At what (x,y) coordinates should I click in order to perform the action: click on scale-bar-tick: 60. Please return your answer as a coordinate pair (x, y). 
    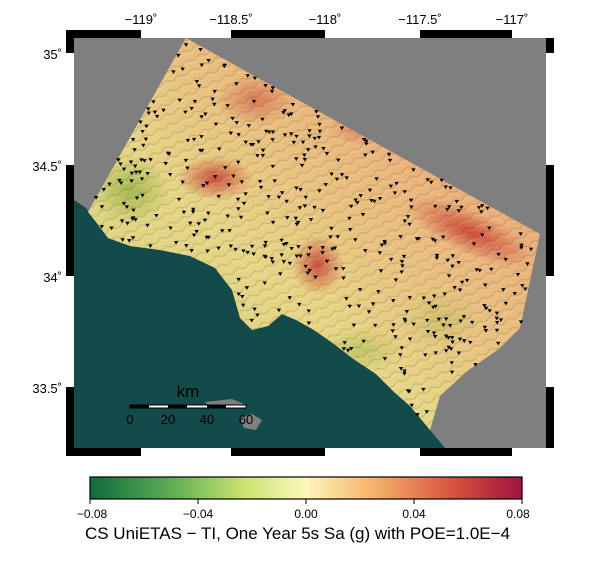
    Looking at the image, I should click on (246, 419).